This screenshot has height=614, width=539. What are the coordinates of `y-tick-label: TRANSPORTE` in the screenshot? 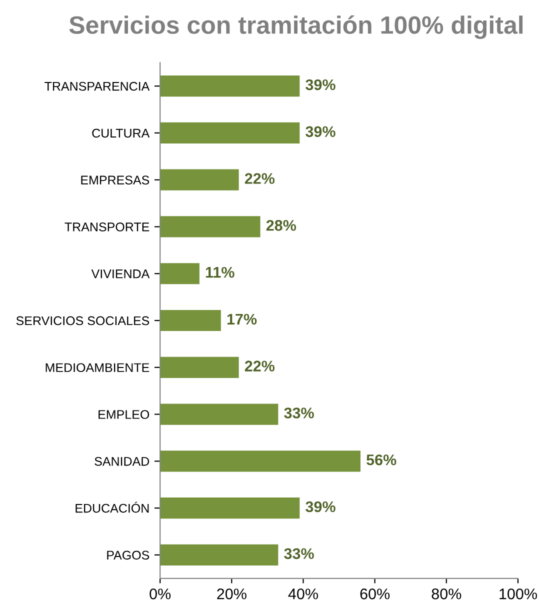 It's located at (107, 227).